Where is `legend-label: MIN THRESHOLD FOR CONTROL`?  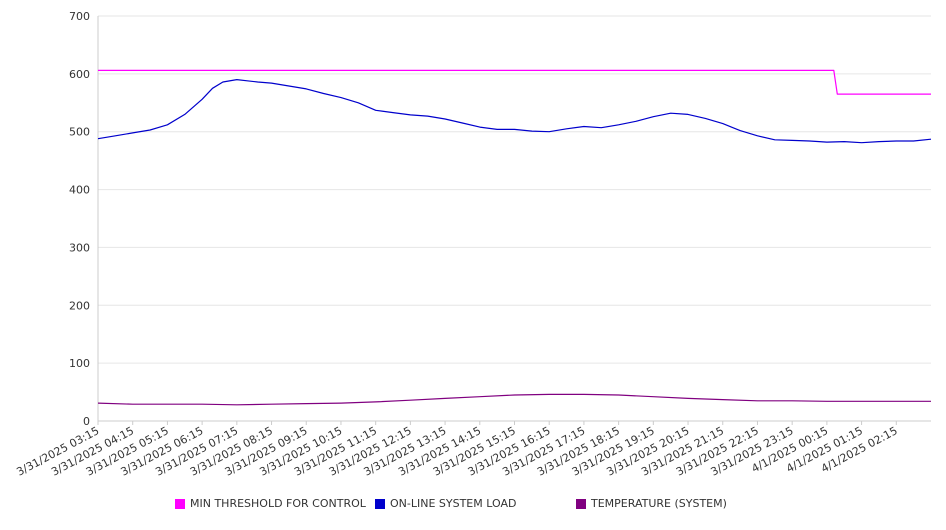
legend-label: MIN THRESHOLD FOR CONTROL is located at coordinates (278, 503).